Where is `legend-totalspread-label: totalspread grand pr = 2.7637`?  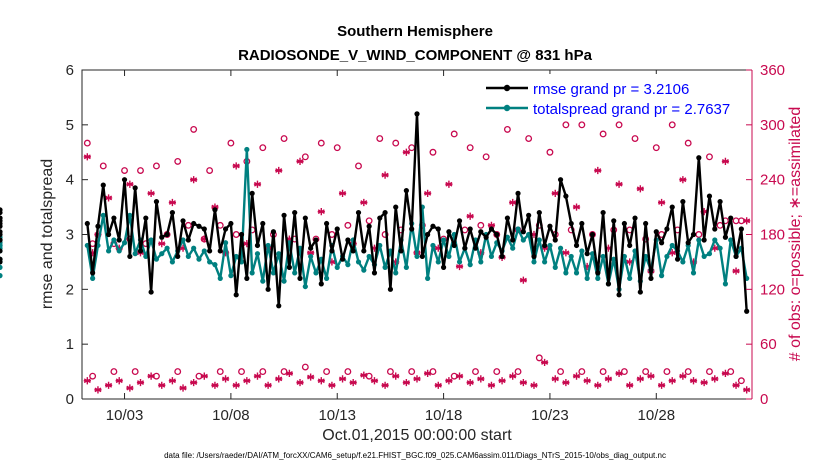
legend-totalspread-label: totalspread grand pr = 2.7637 is located at coordinates (631, 109).